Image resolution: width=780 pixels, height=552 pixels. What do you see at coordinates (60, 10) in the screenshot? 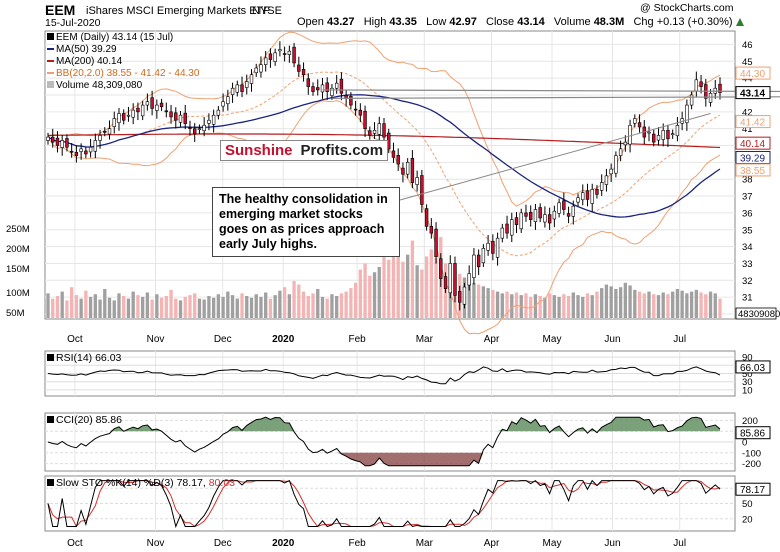
I see `ticker-symbol: EEM` at bounding box center [60, 10].